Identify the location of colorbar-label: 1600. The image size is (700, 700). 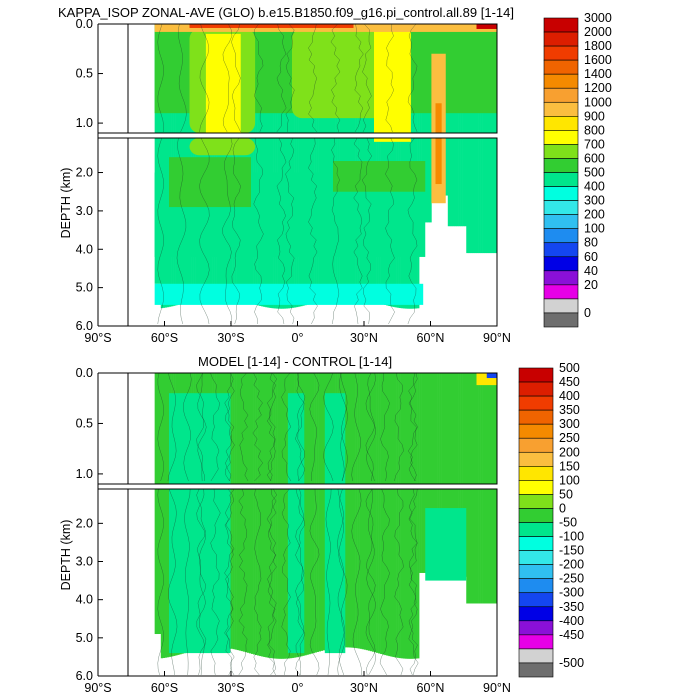
(598, 60).